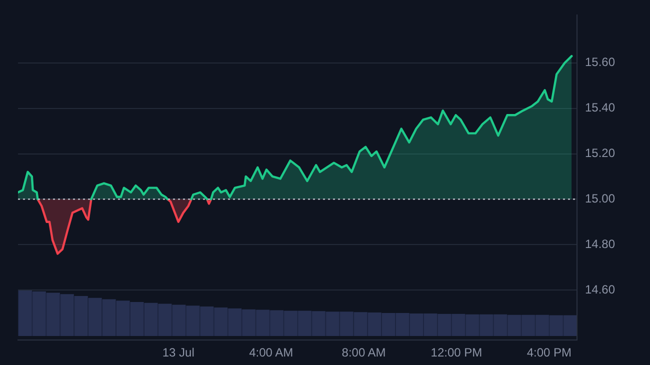 This screenshot has width=650, height=365. Describe the element at coordinates (364, 353) in the screenshot. I see `x-tick-label: 8:00 AM` at that location.